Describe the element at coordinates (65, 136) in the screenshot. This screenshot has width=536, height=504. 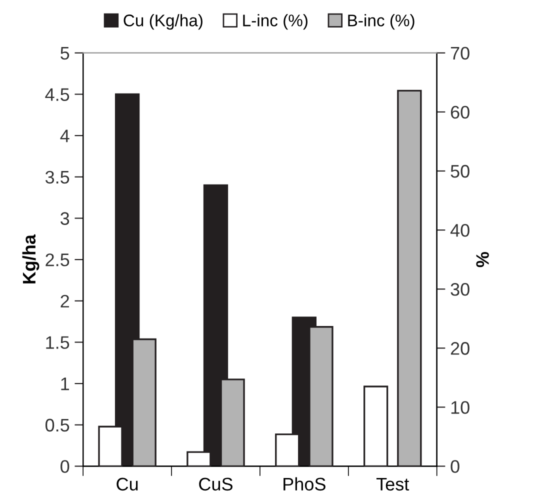
I see `y-tick-label: 4` at that location.